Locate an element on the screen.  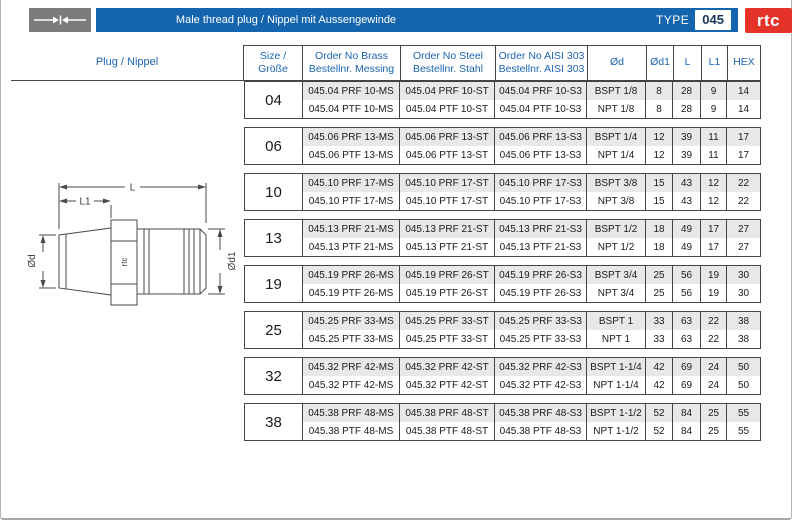
cell-steel: 045.13 PRF 21-ST is located at coordinates (447, 229).